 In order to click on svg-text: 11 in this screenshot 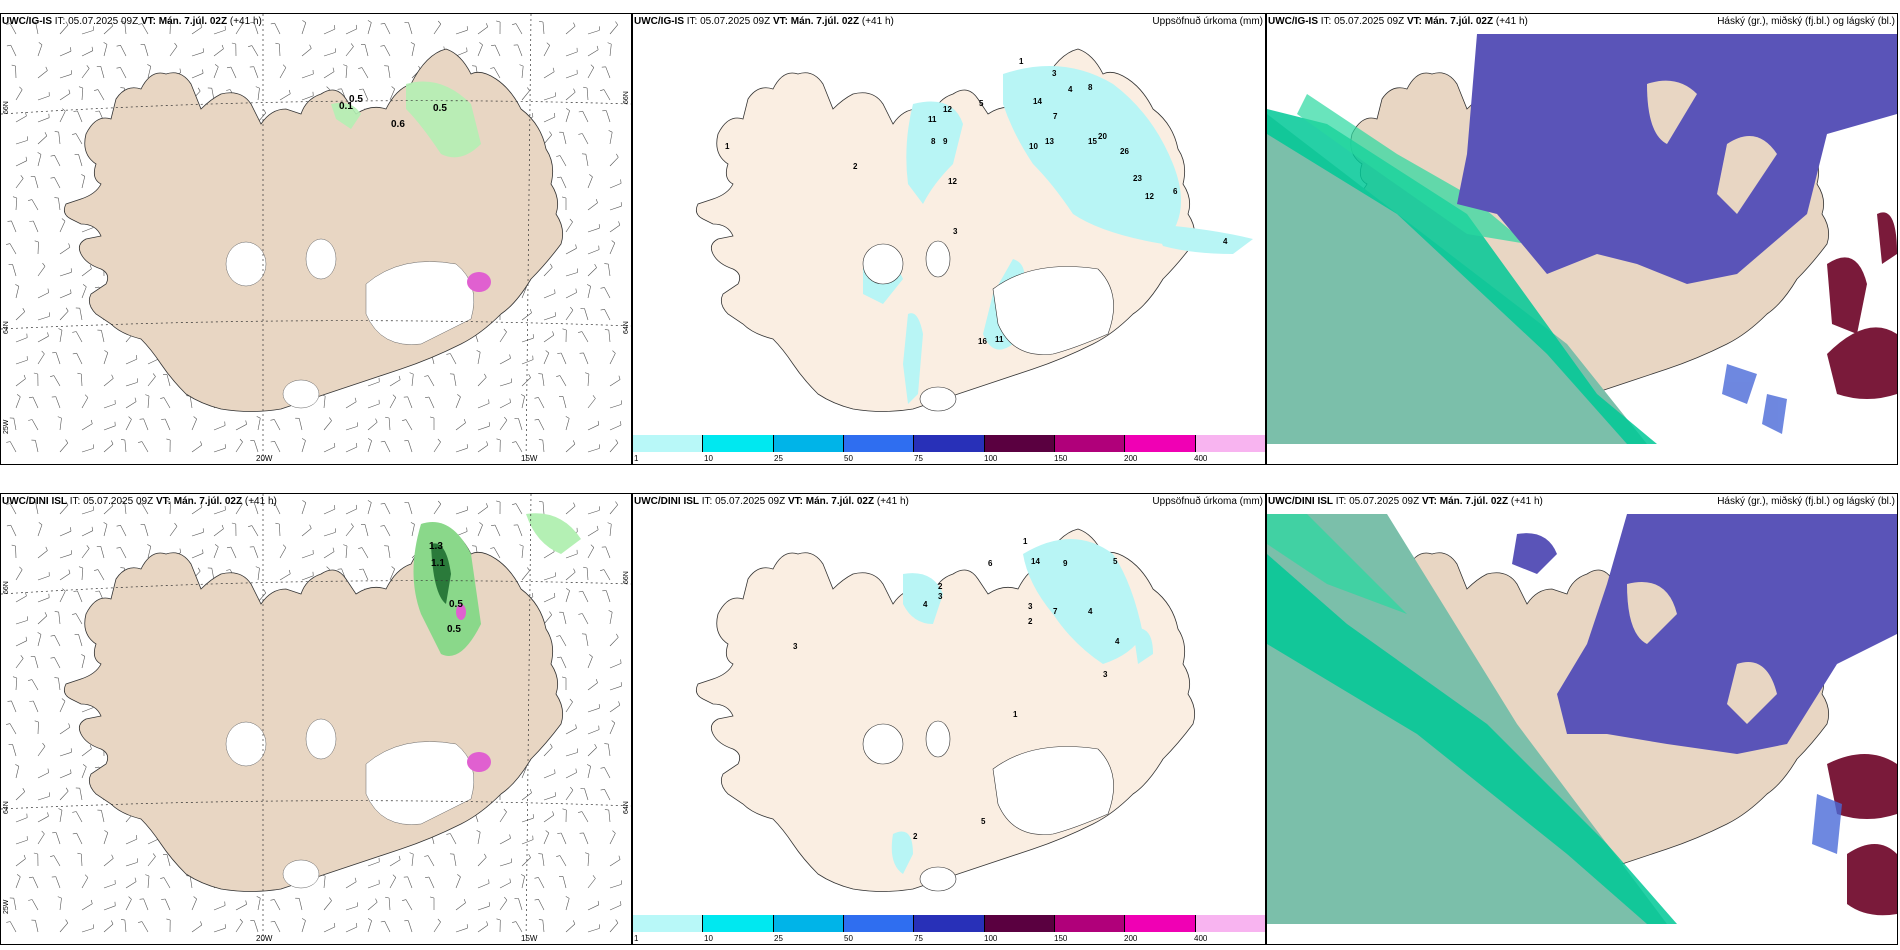, I will do `click(999, 339)`.